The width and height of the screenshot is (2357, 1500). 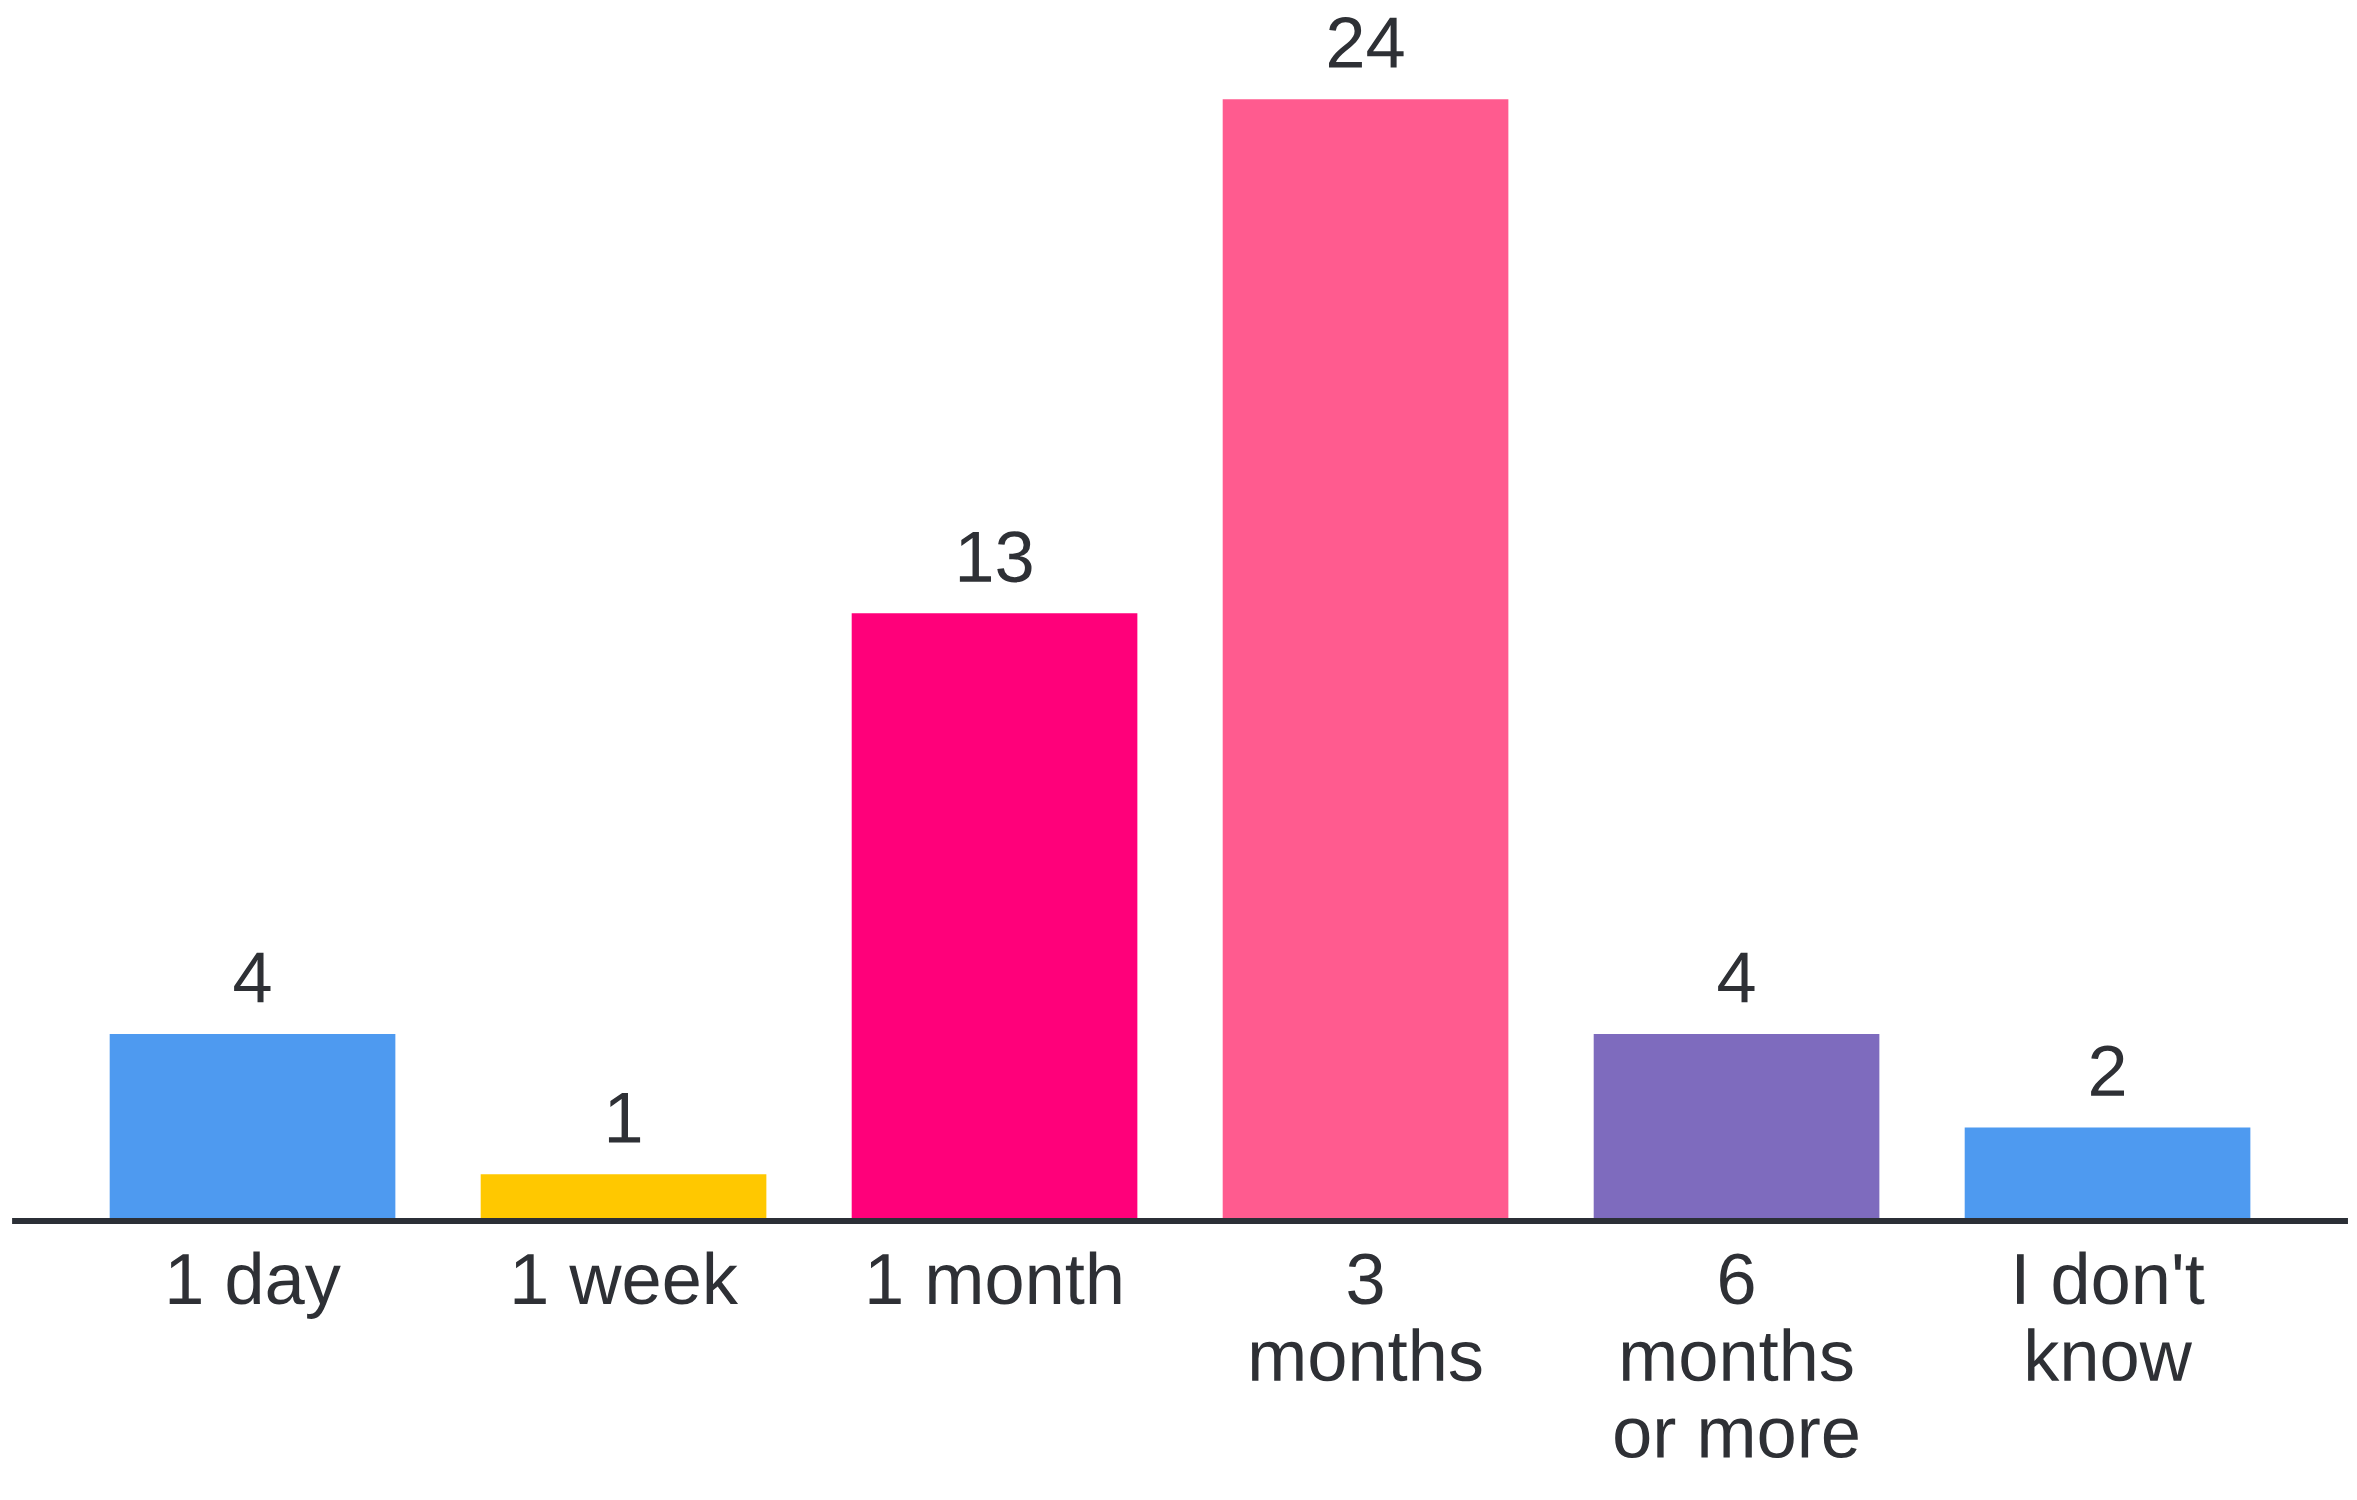 What do you see at coordinates (995, 1278) in the screenshot?
I see `x-tick-label: 1 month` at bounding box center [995, 1278].